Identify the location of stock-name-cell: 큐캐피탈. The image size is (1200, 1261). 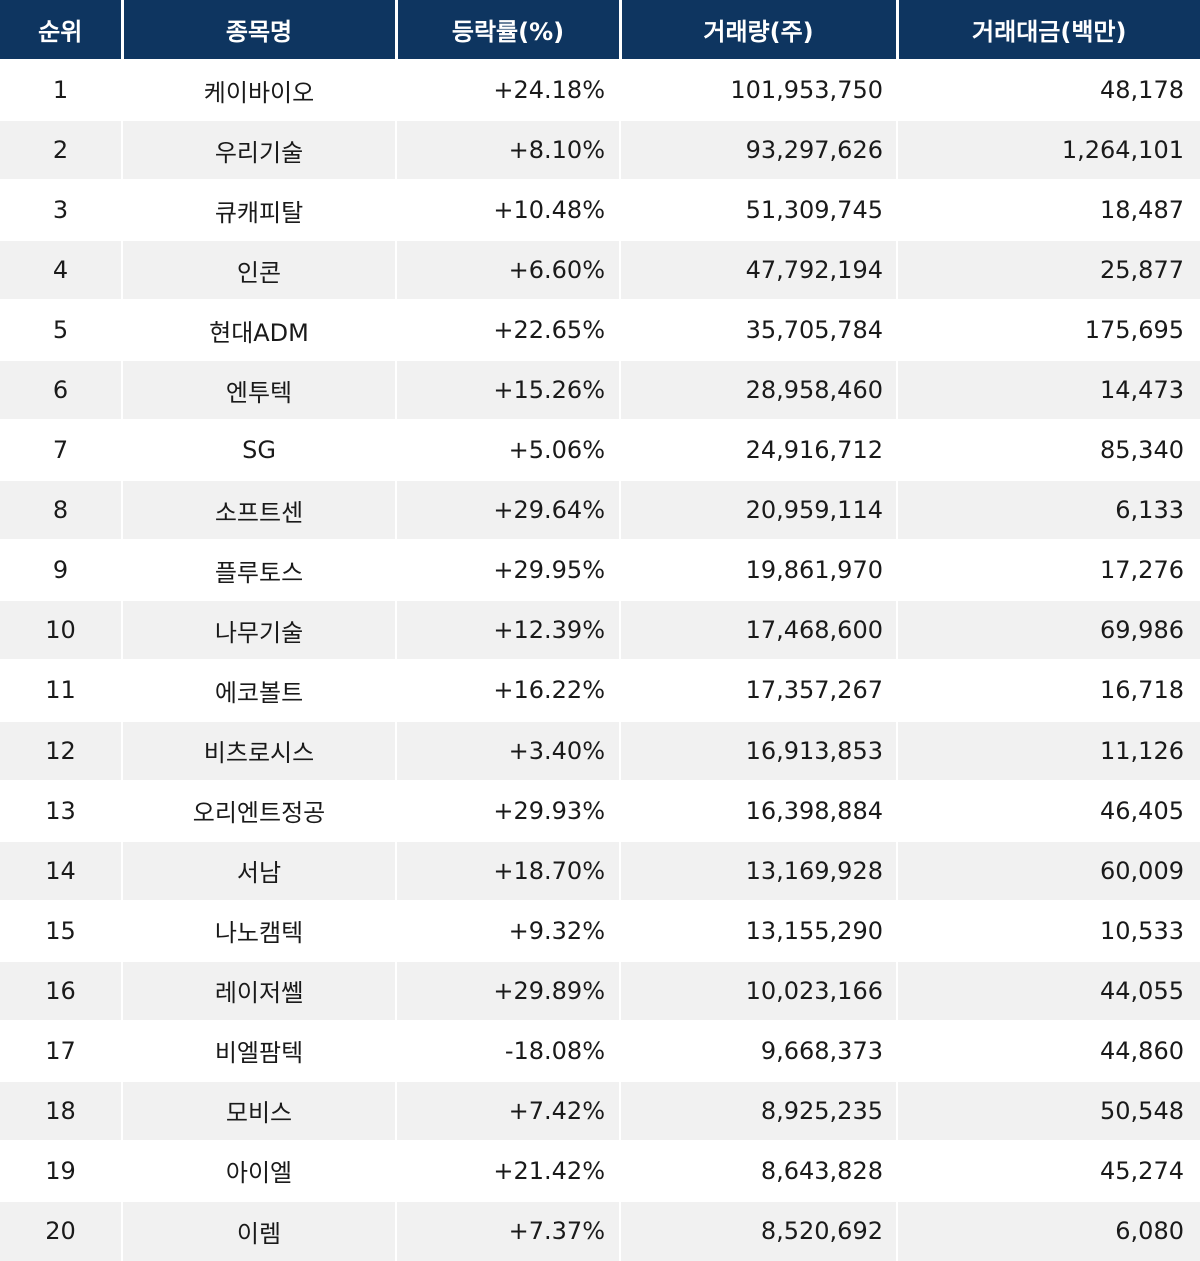
(259, 211).